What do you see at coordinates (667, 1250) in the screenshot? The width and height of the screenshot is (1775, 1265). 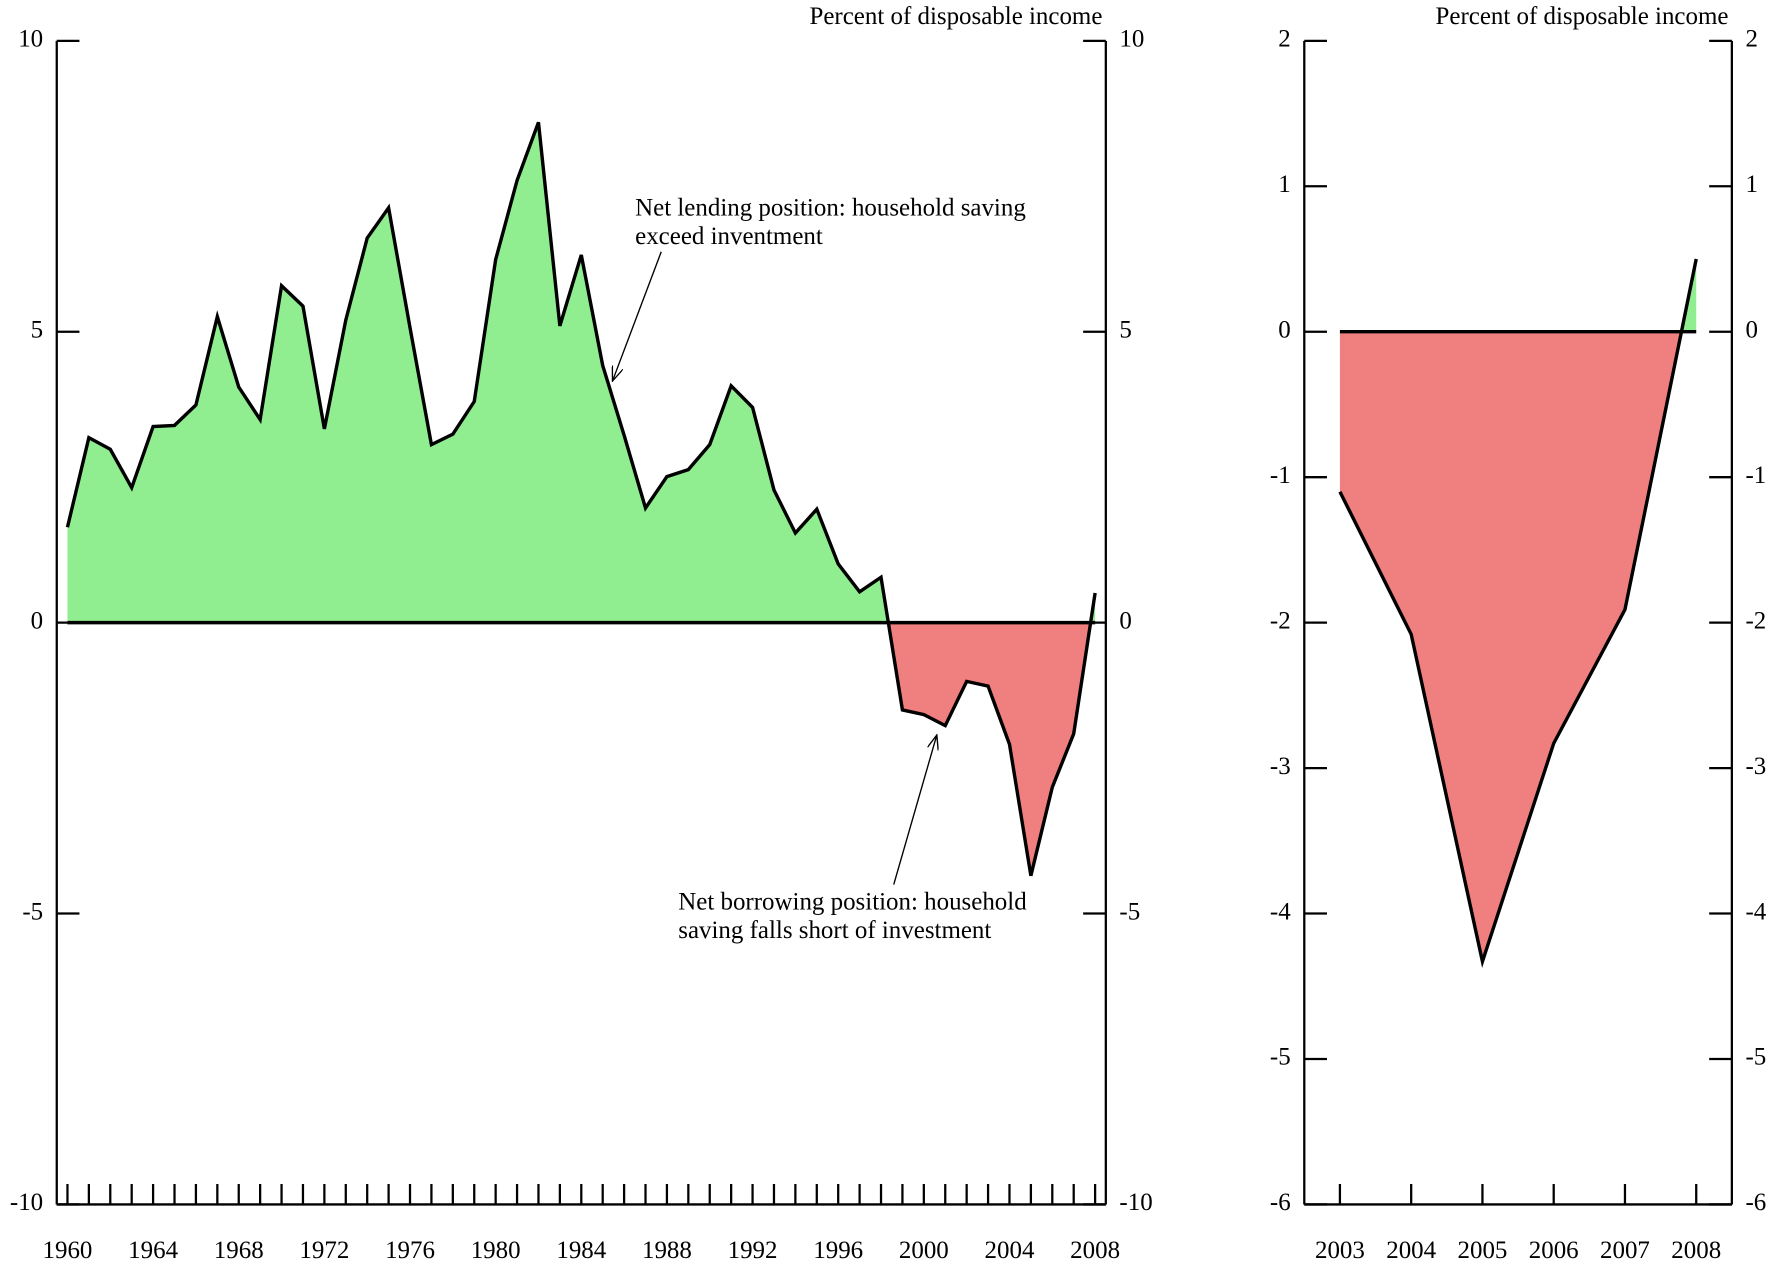 I see `x-tick-label: 1988` at bounding box center [667, 1250].